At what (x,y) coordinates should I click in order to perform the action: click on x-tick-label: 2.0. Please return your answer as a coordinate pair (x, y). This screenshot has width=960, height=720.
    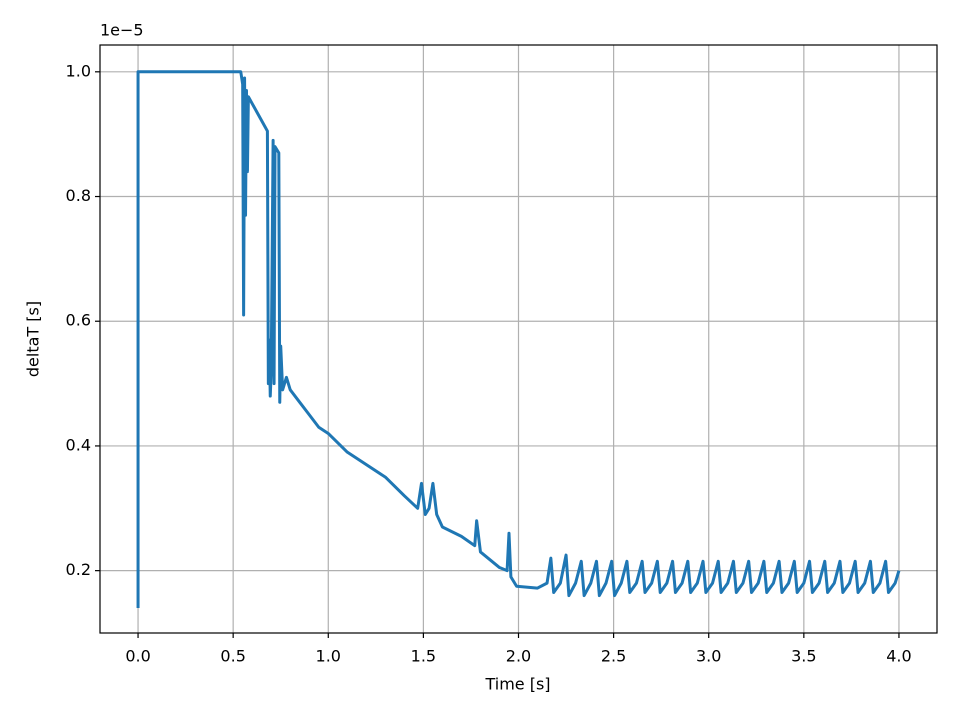
    Looking at the image, I should click on (518, 656).